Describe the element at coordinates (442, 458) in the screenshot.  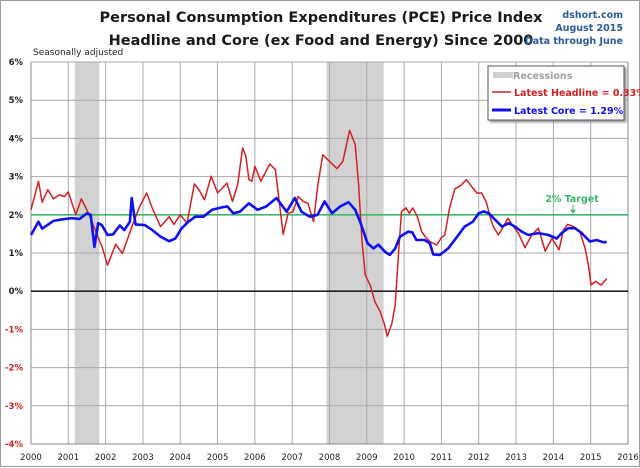
I see `x-tick-label: 2011` at that location.